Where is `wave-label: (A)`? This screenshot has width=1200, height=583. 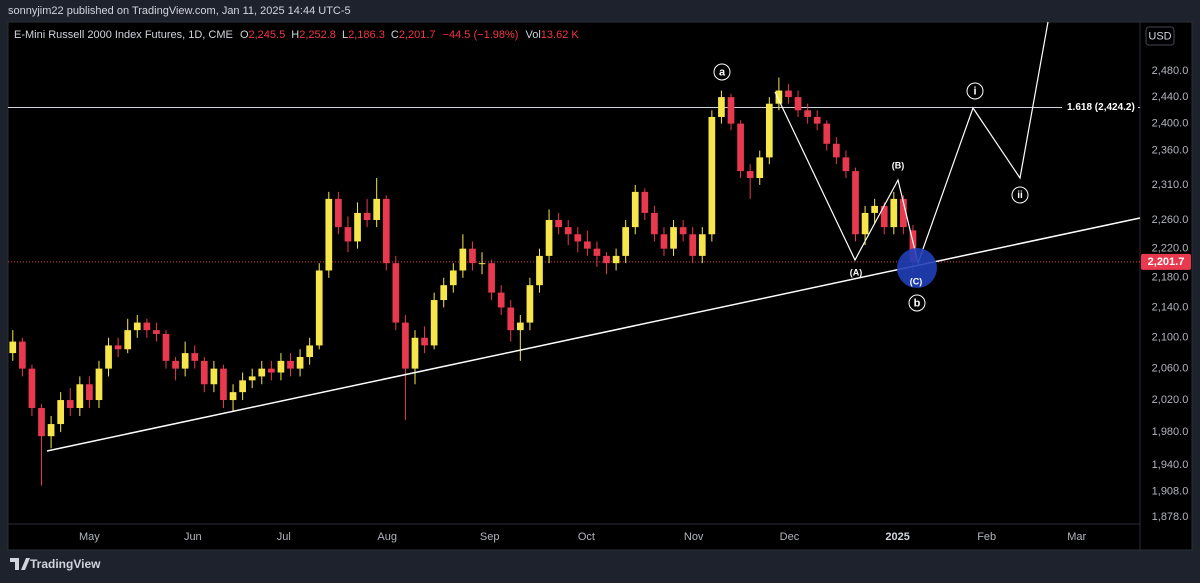
wave-label: (A) is located at coordinates (856, 272).